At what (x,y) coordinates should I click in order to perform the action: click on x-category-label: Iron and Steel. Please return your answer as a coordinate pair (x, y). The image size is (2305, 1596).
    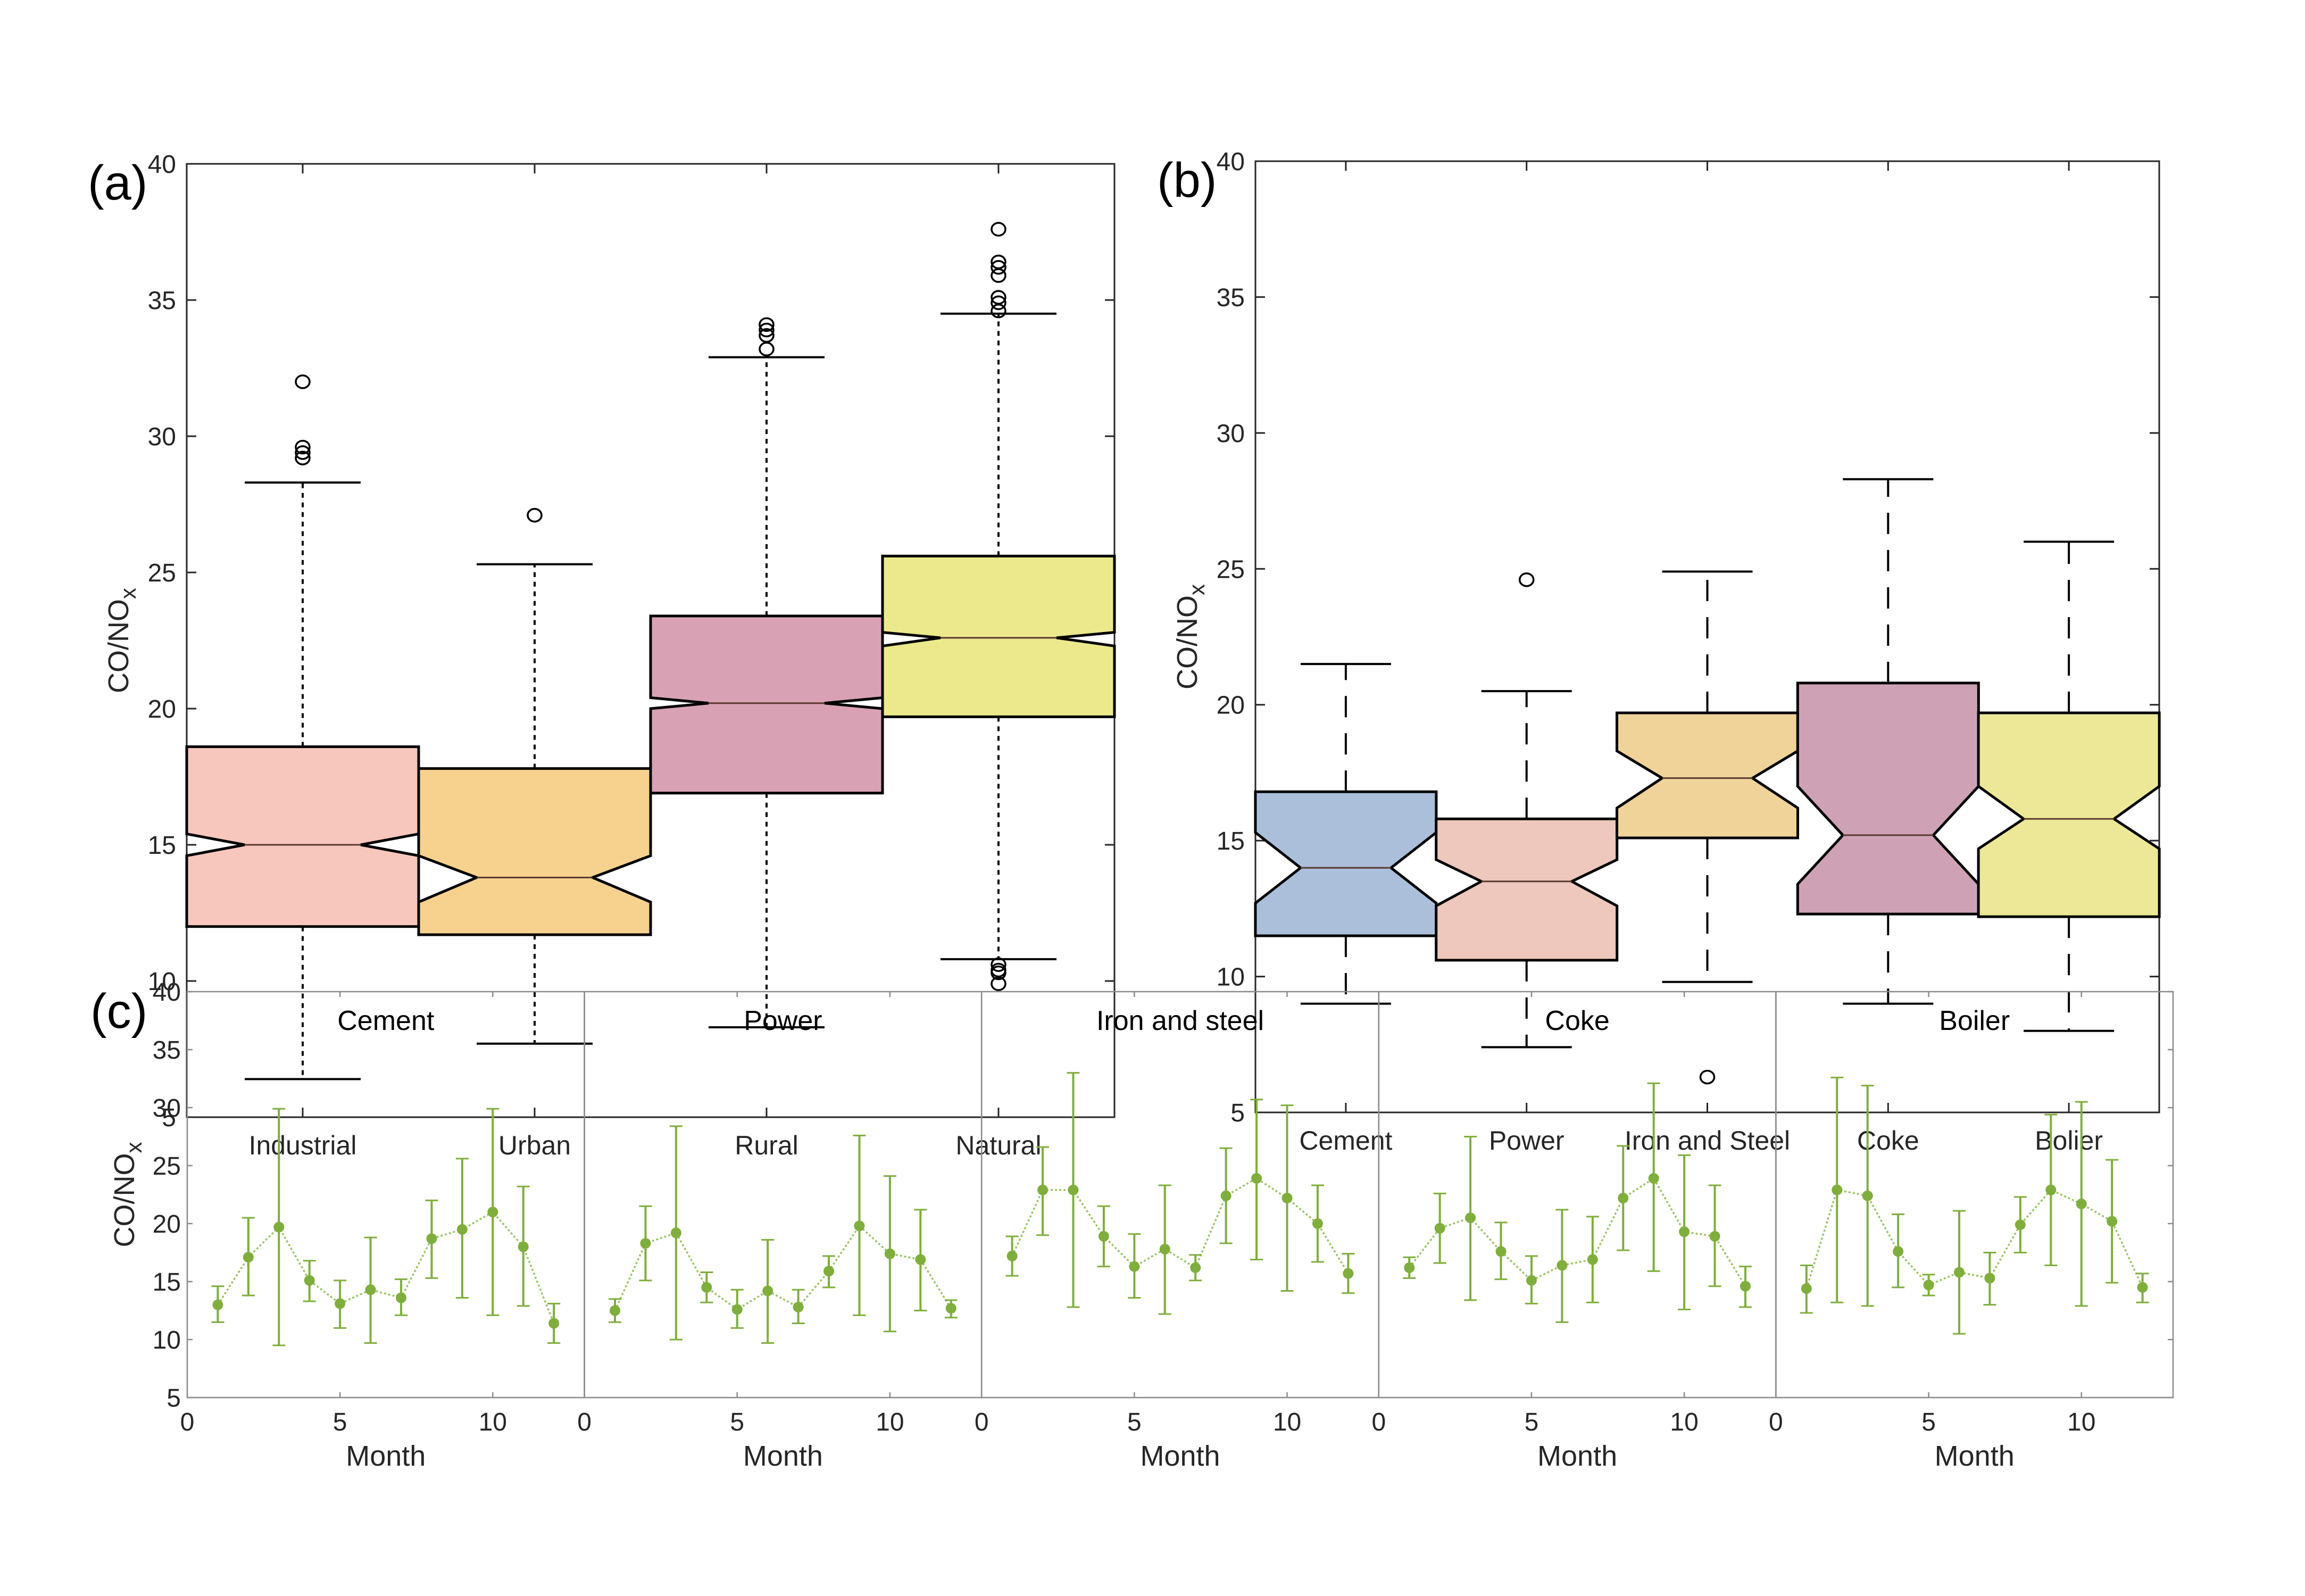
    Looking at the image, I should click on (1707, 1141).